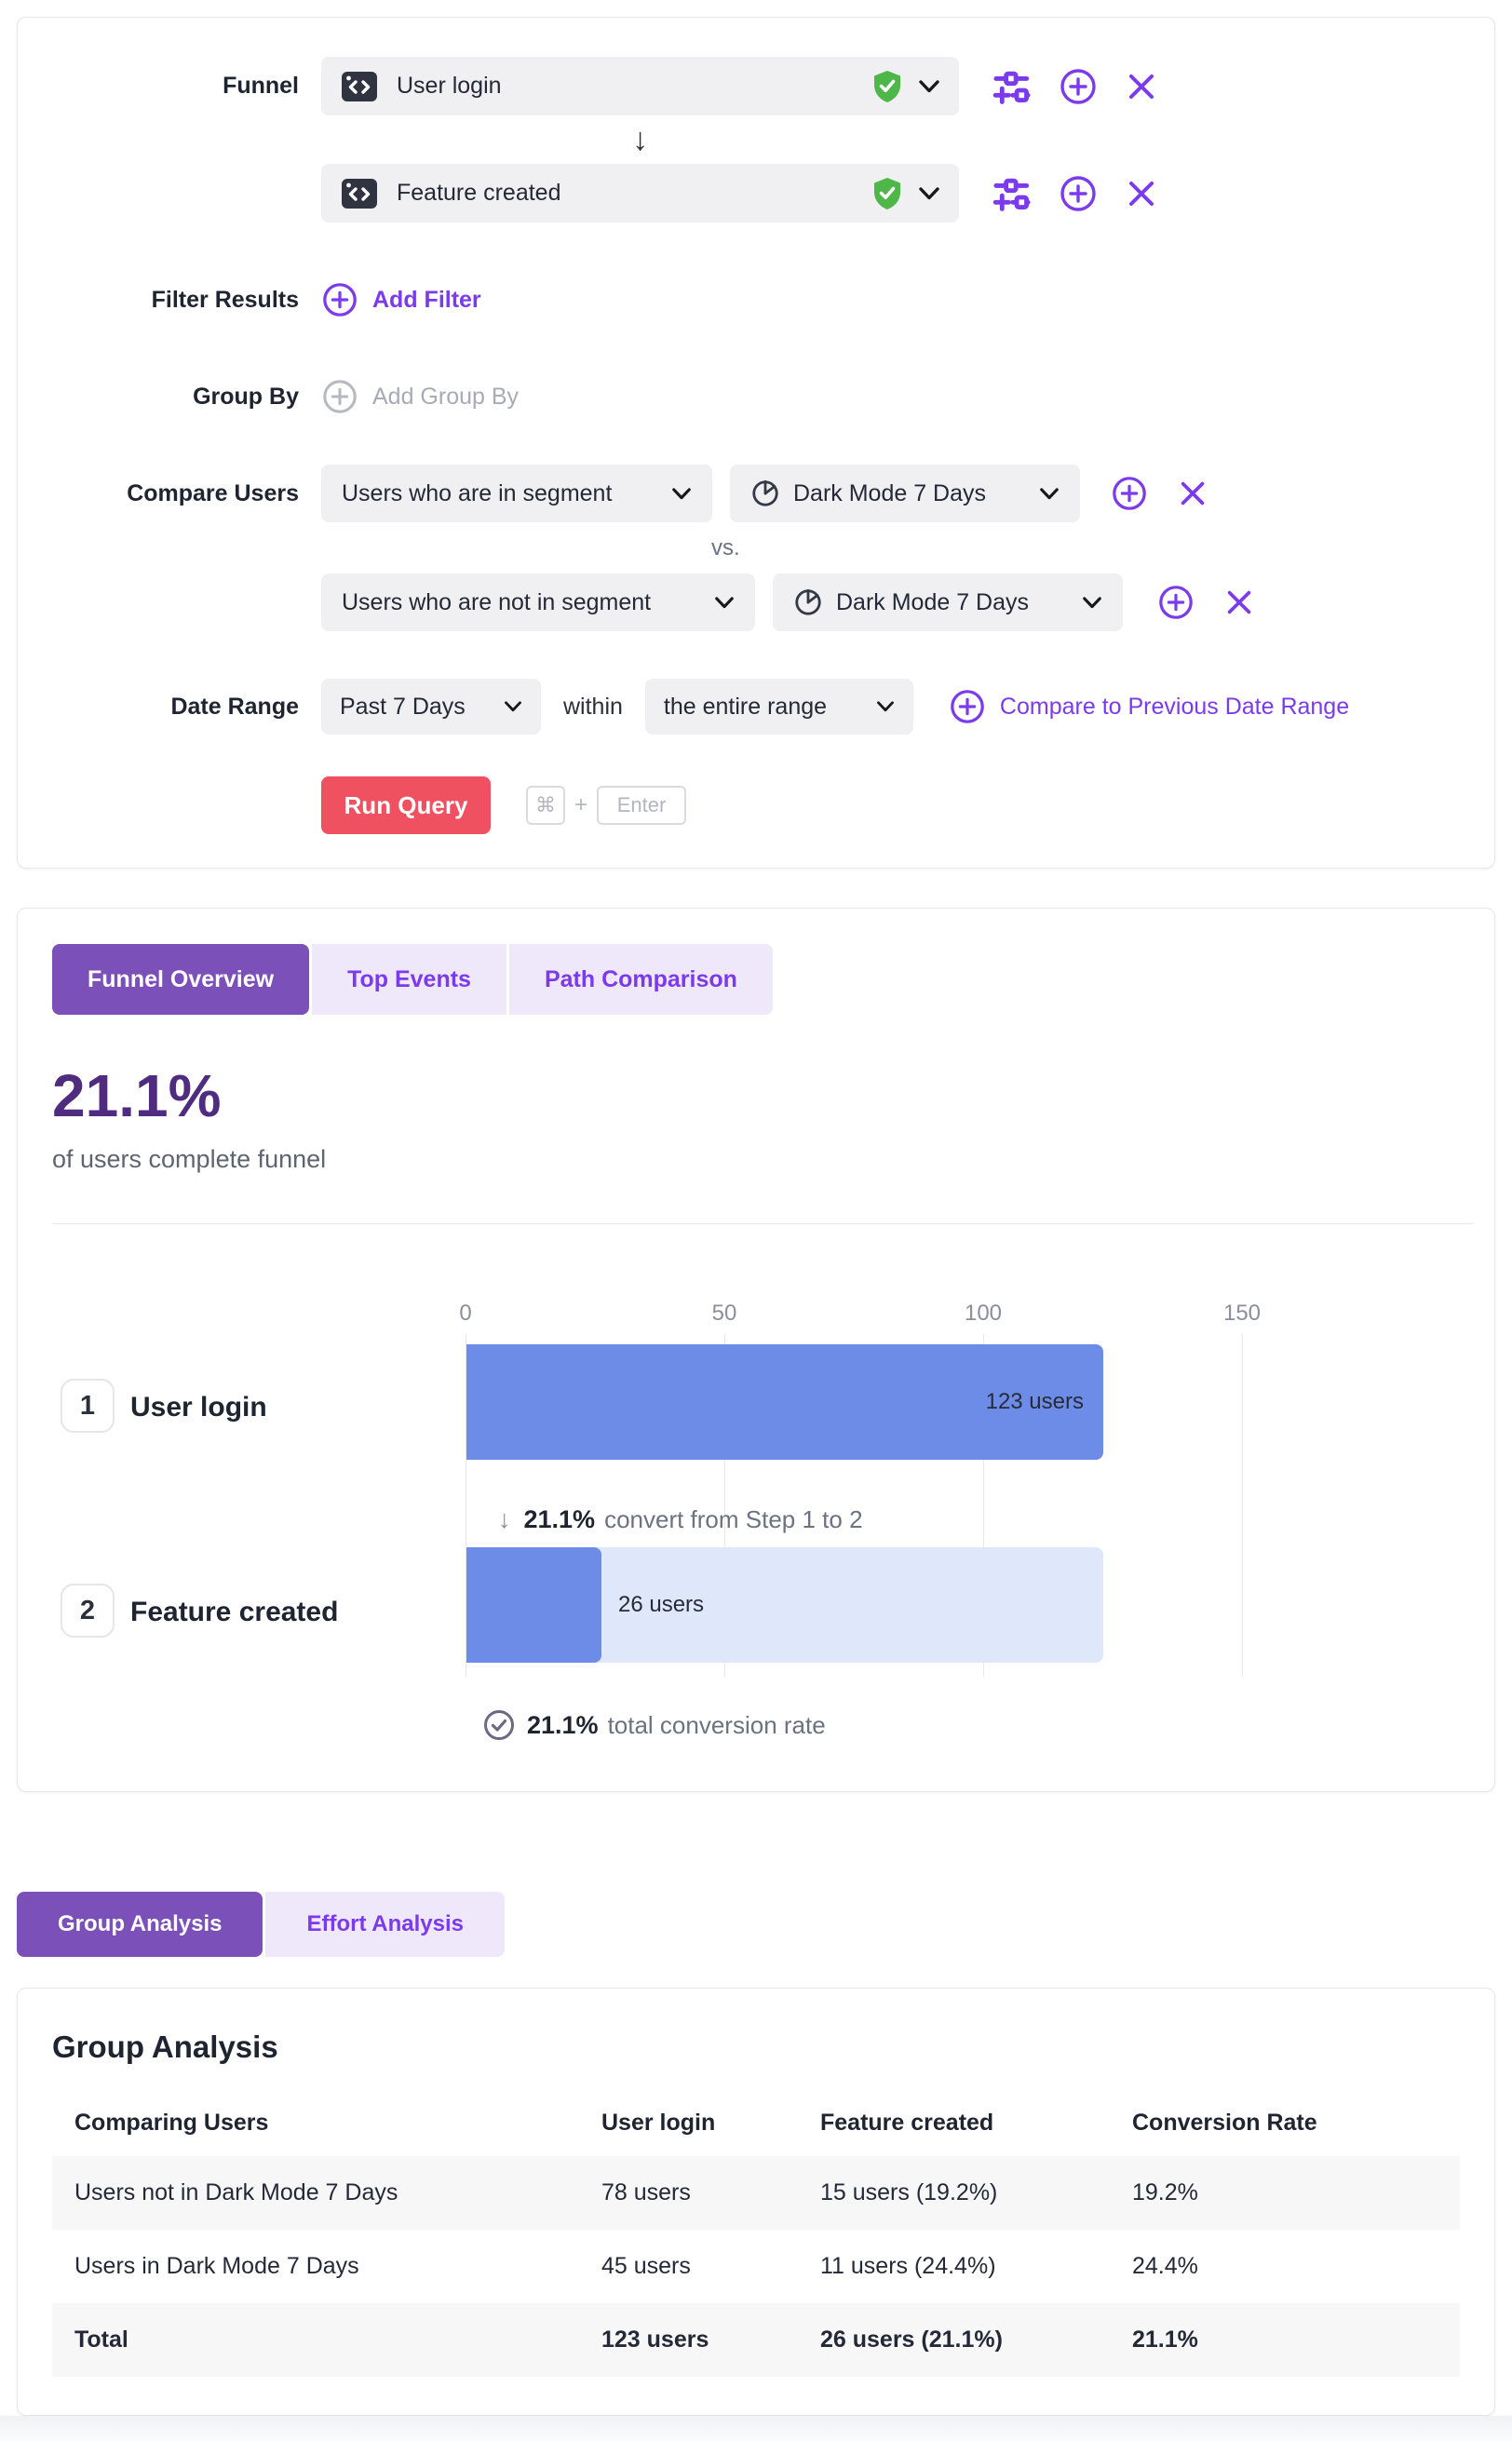  I want to click on tab-top-events: Top Events, so click(409, 979).